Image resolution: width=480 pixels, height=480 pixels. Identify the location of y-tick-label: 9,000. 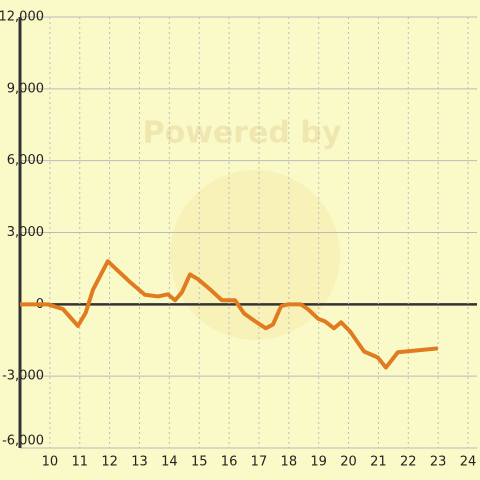
(25, 88).